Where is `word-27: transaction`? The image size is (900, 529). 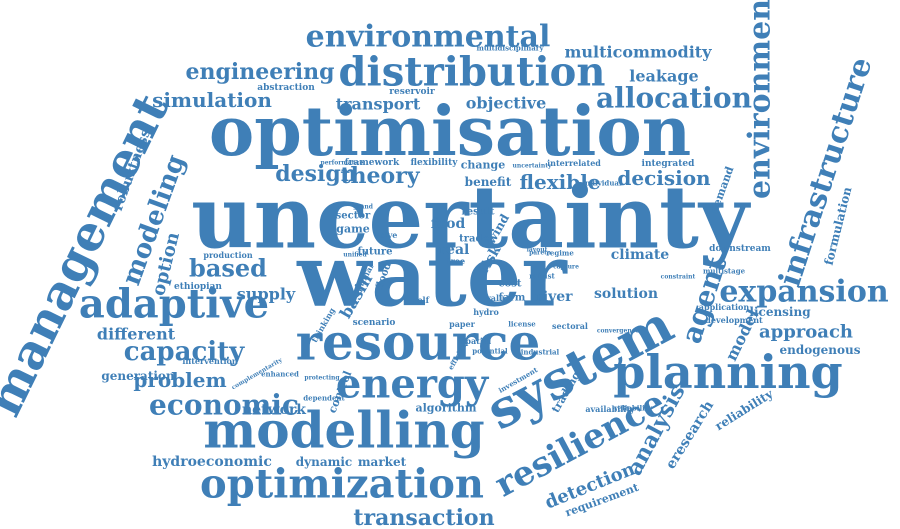
word-27: transaction is located at coordinates (423, 517).